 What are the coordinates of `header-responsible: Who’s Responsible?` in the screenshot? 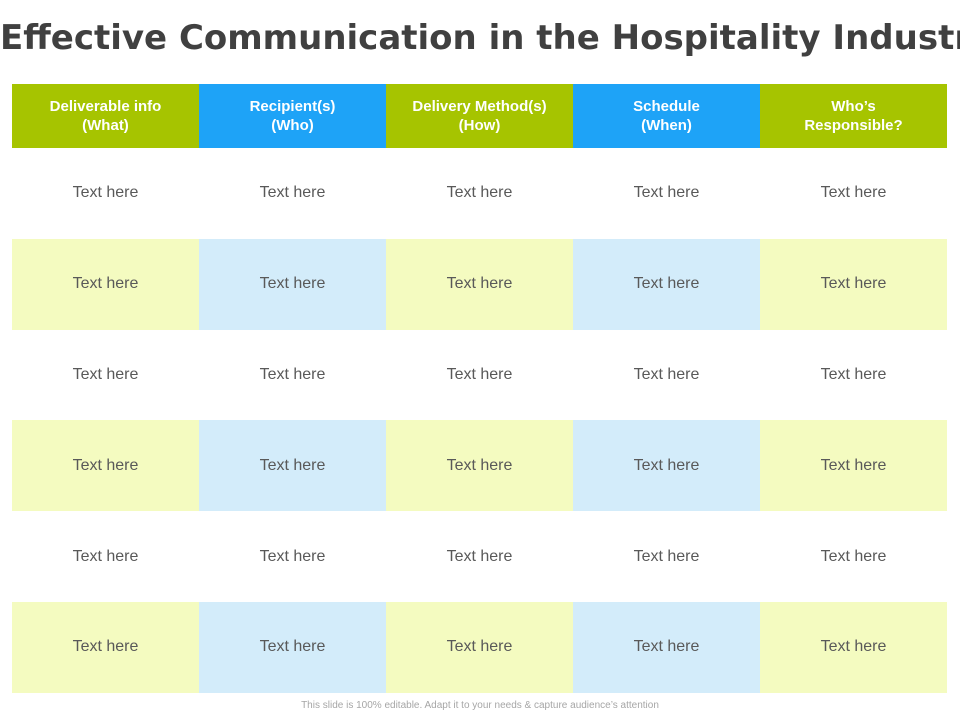 It's located at (853, 116).